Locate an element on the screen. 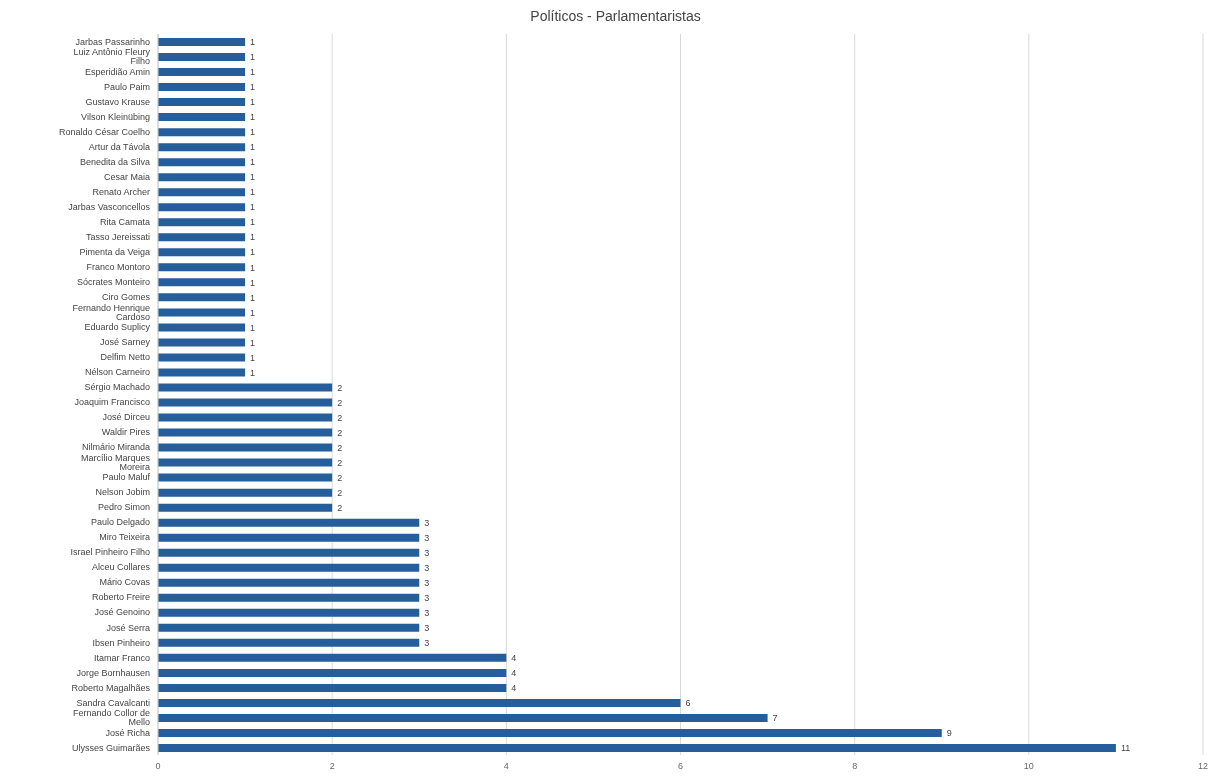 This screenshot has width=1231, height=780. y-tick-label: José Richa is located at coordinates (127, 732).